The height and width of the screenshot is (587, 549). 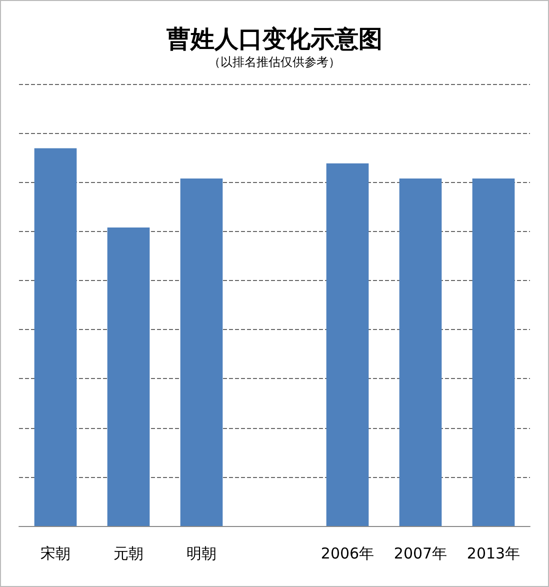 I want to click on x-tick-label: 明朝, so click(x=201, y=553).